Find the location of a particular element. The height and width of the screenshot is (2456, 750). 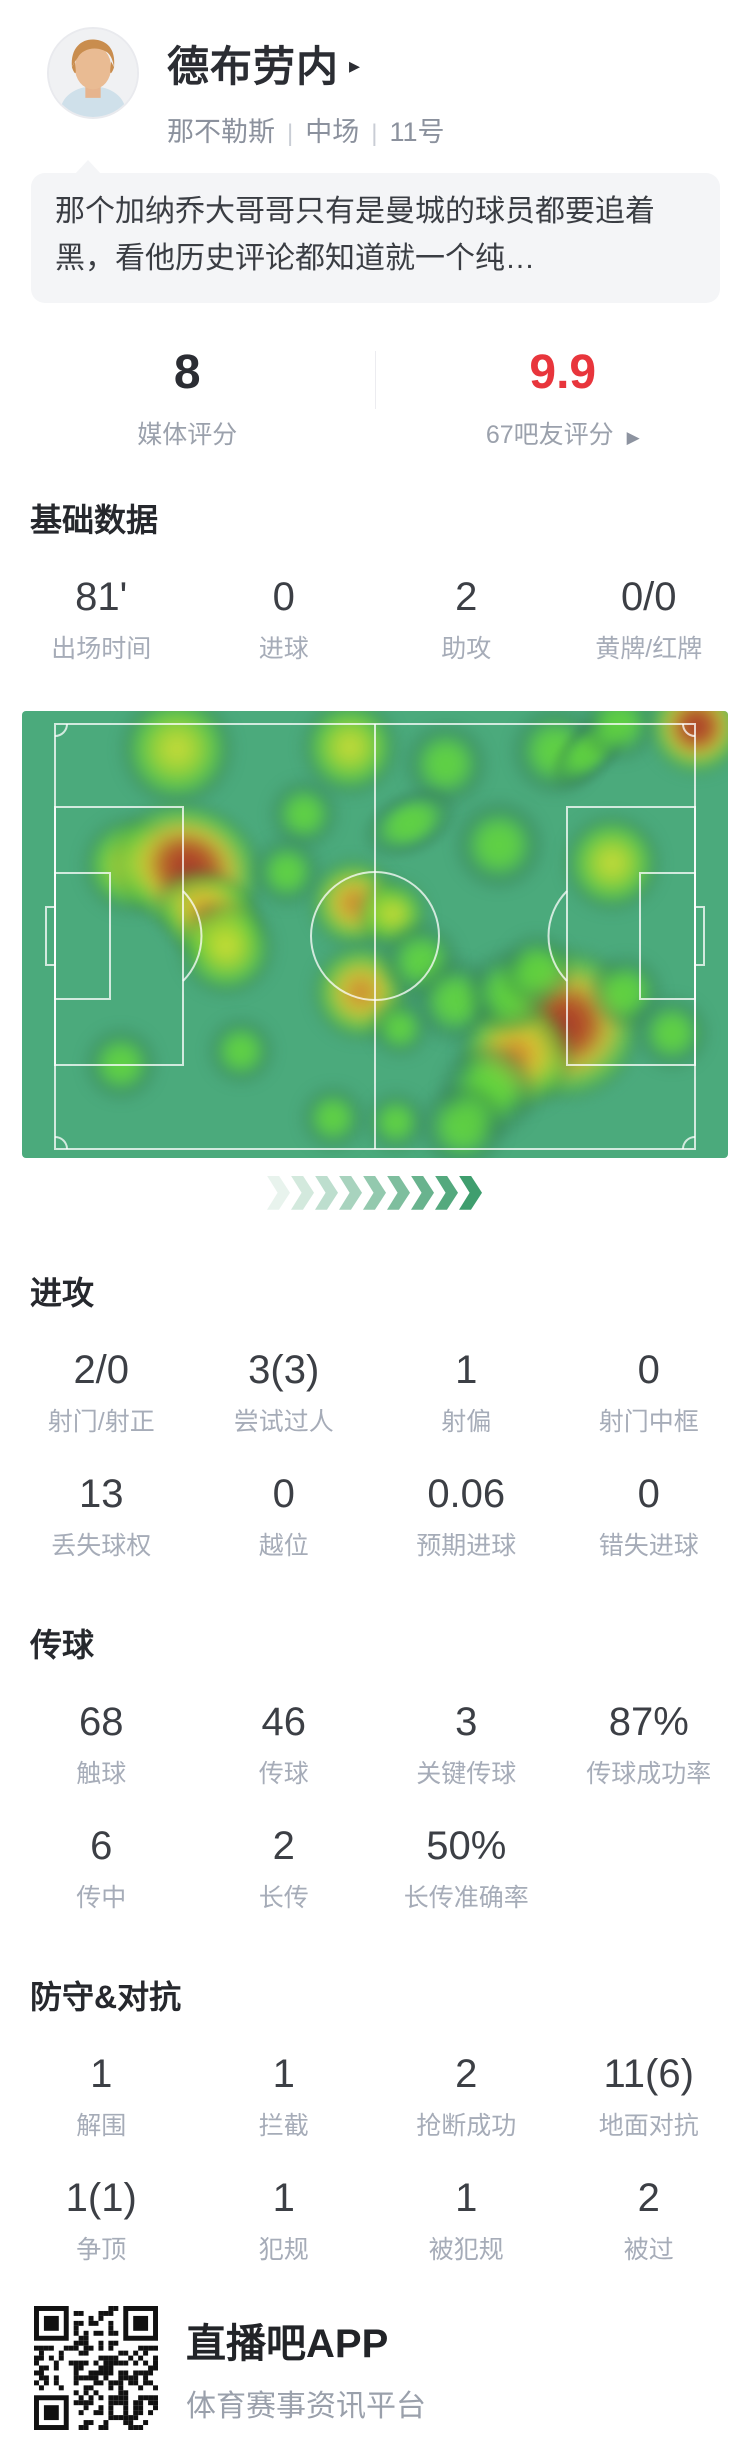

stat-value: 1 is located at coordinates (101, 2074).